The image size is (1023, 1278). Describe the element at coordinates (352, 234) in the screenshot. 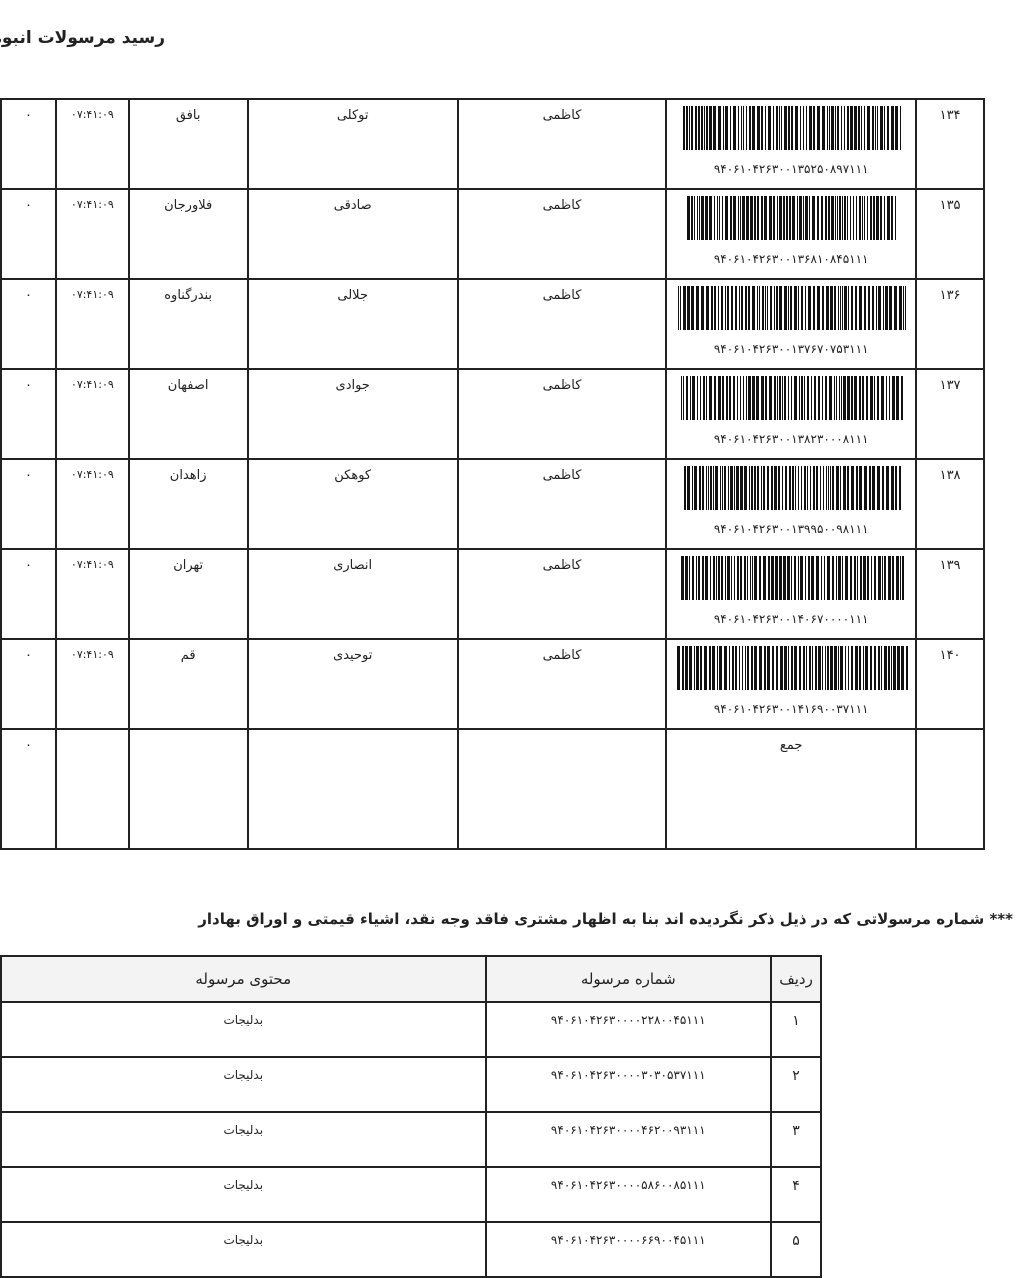

I see `recipient: صادقی` at that location.